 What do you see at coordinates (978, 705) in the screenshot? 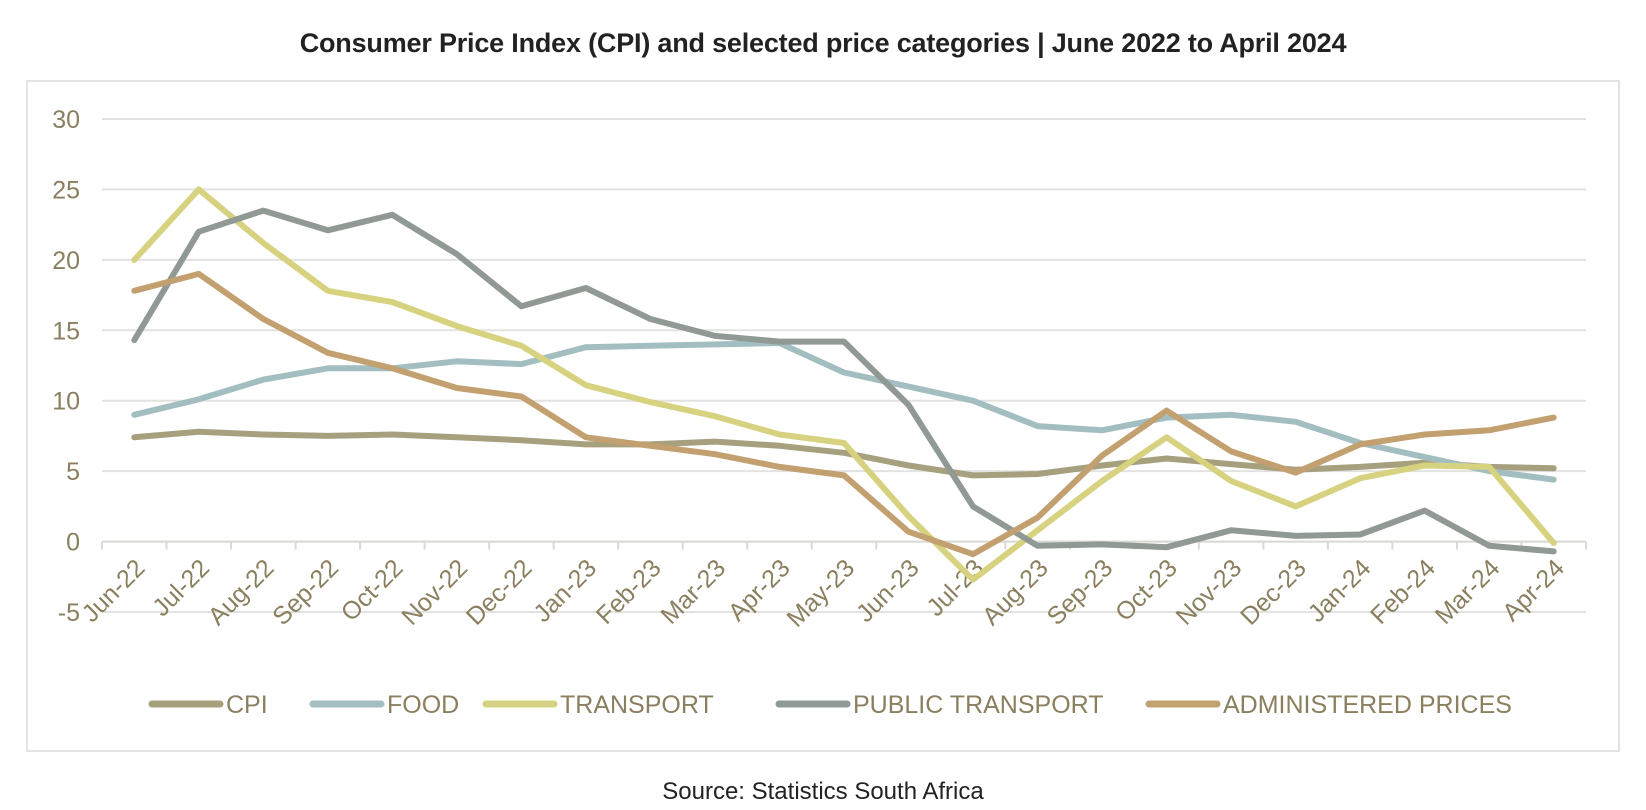
I see `legend-label: PUBLIC TRANSPORT` at bounding box center [978, 705].